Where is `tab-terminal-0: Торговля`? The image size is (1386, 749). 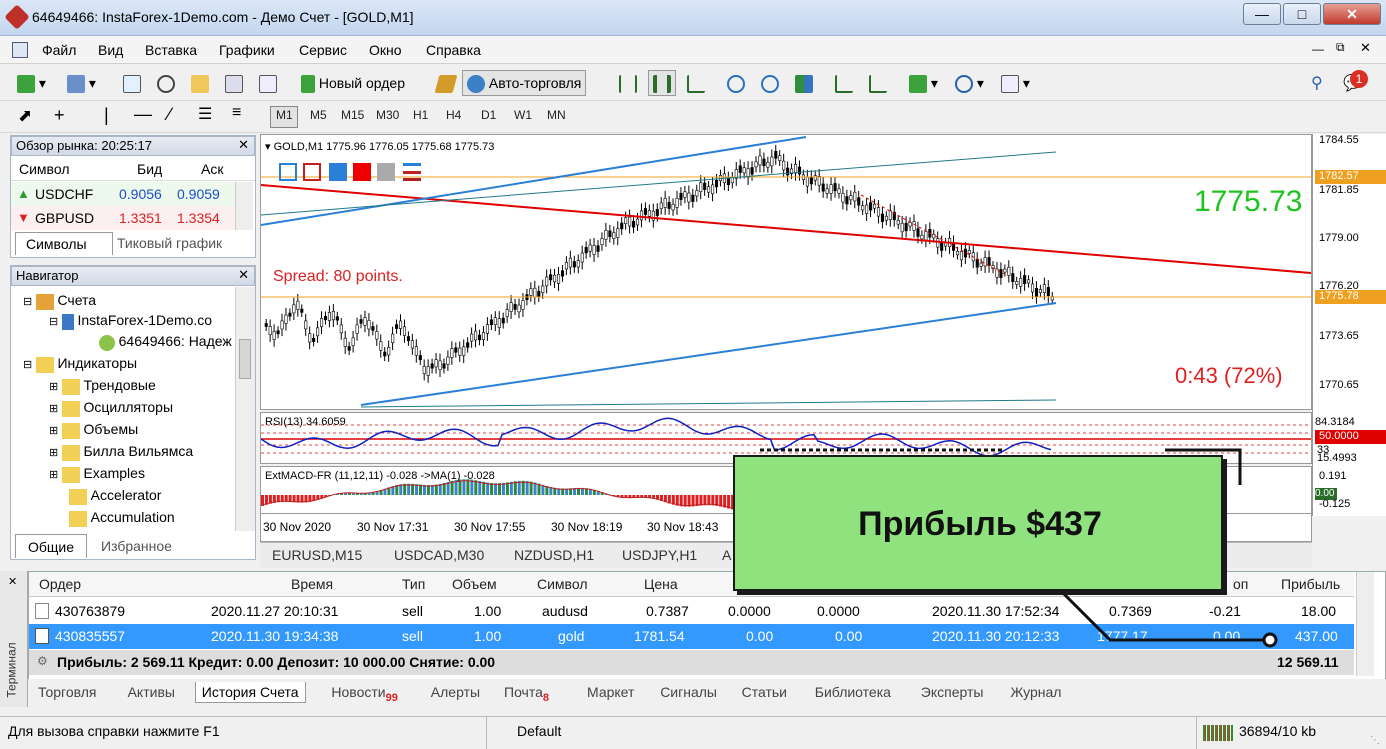 tab-terminal-0: Торговля is located at coordinates (67, 692).